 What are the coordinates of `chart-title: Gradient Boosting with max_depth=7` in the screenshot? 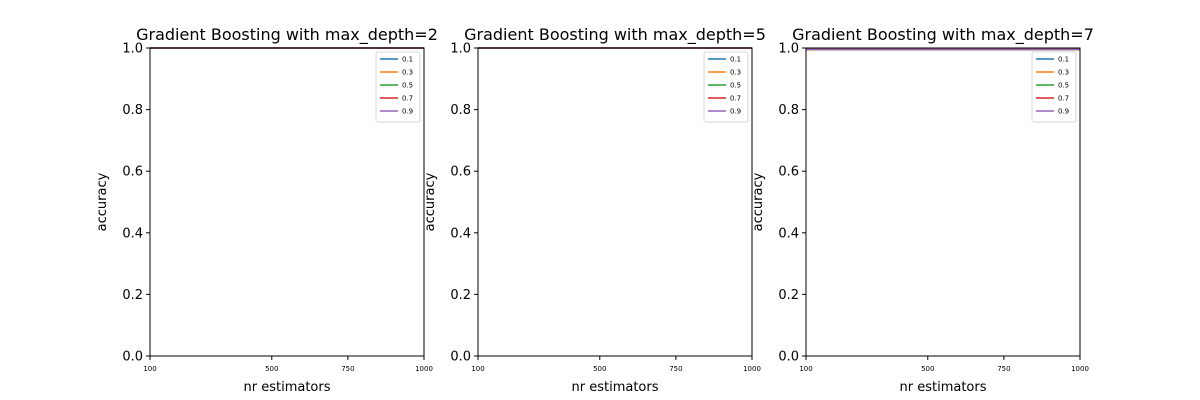 It's located at (943, 35).